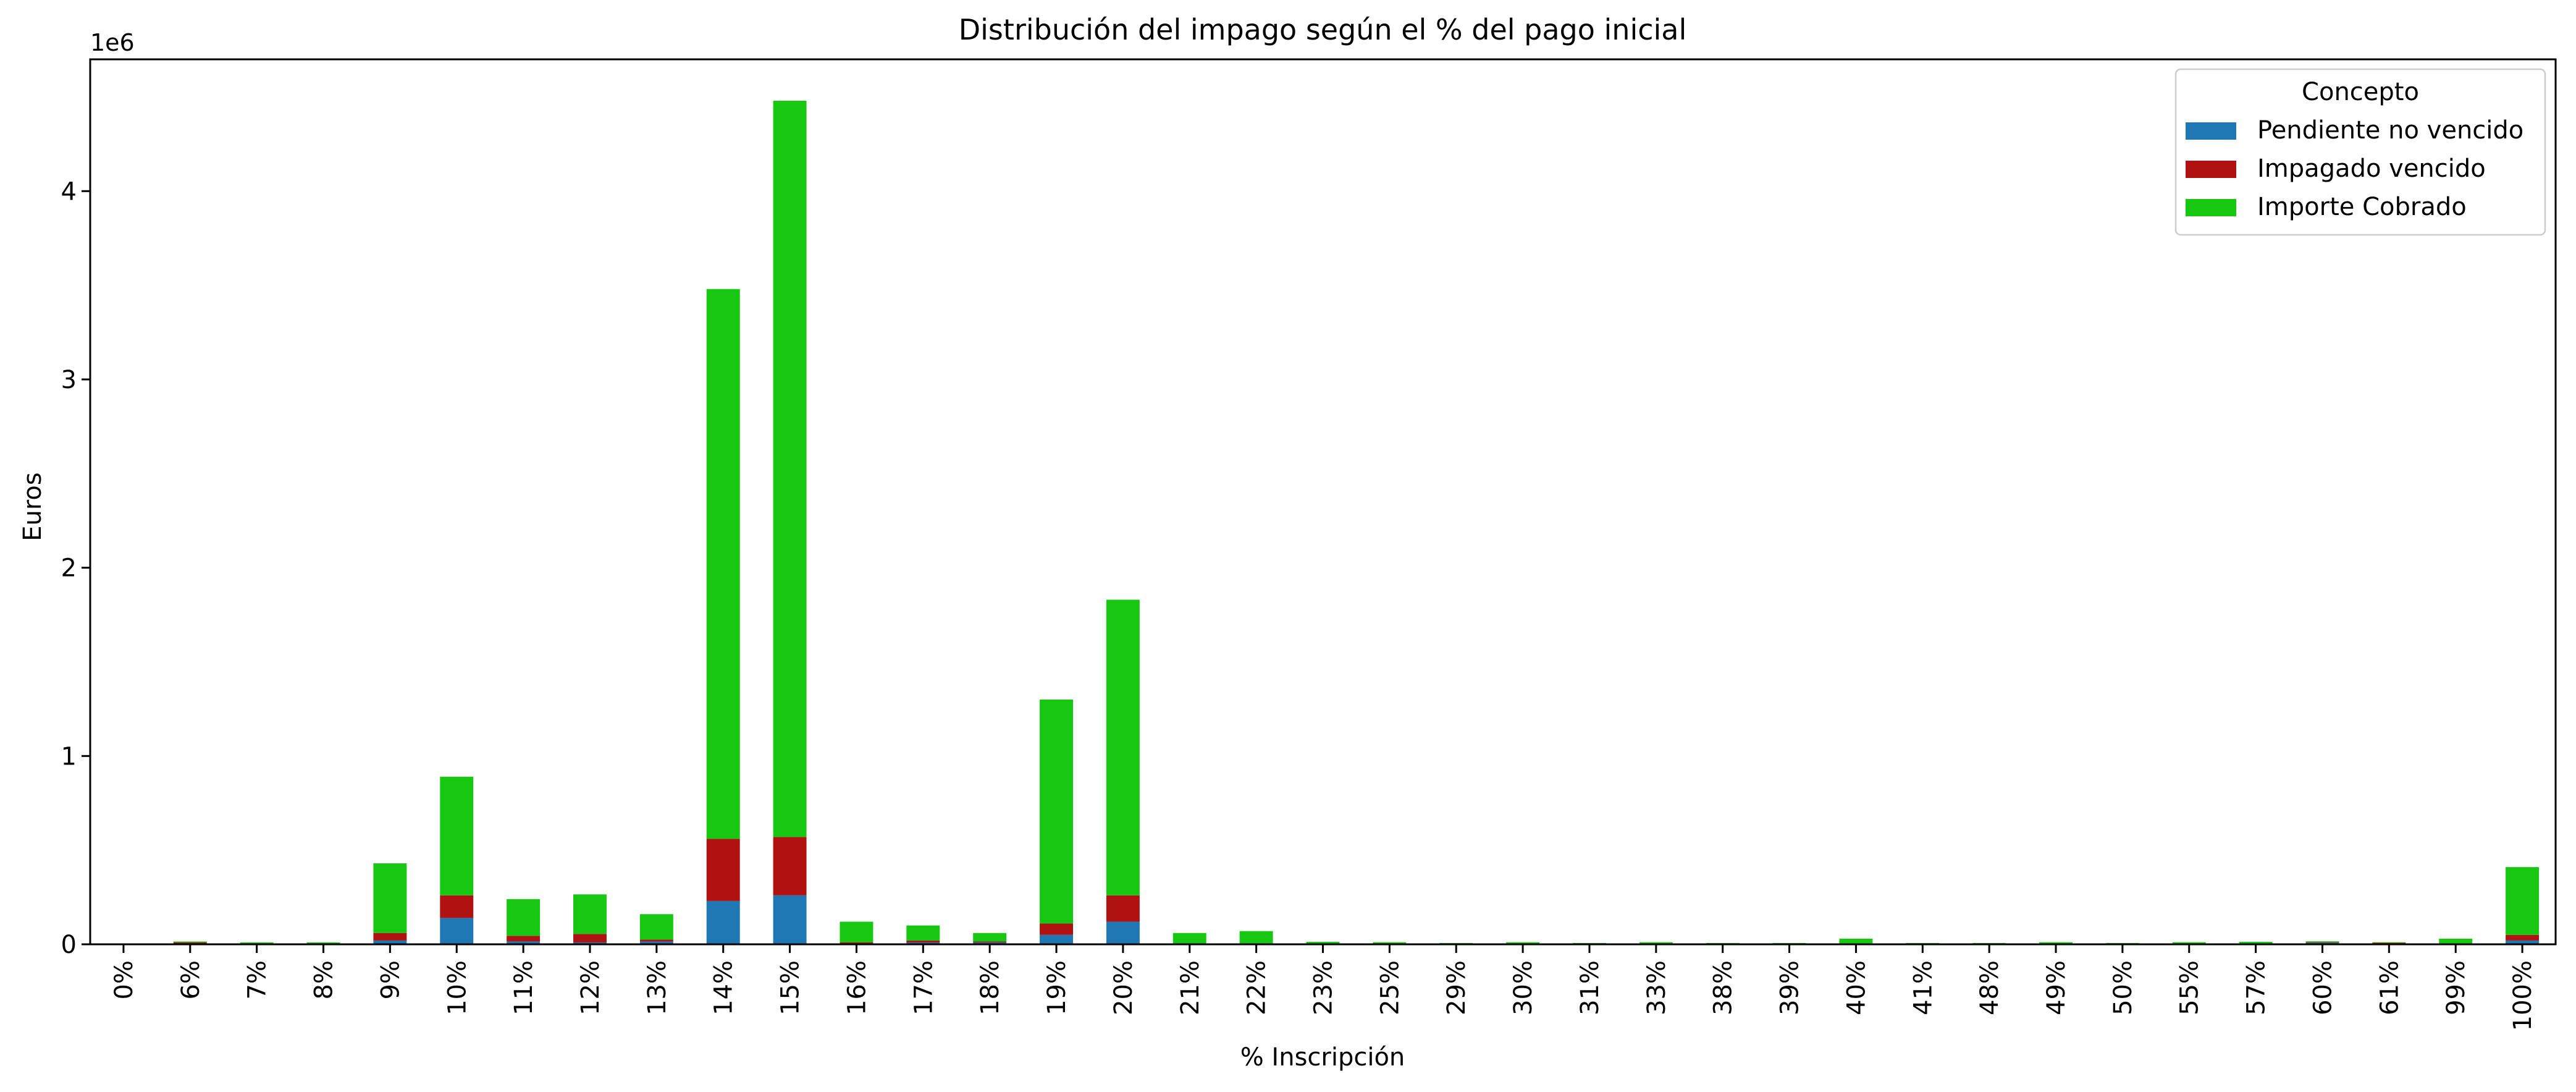 The height and width of the screenshot is (1092, 2576). Describe the element at coordinates (2123, 987) in the screenshot. I see `x-tick-label: 50%` at that location.